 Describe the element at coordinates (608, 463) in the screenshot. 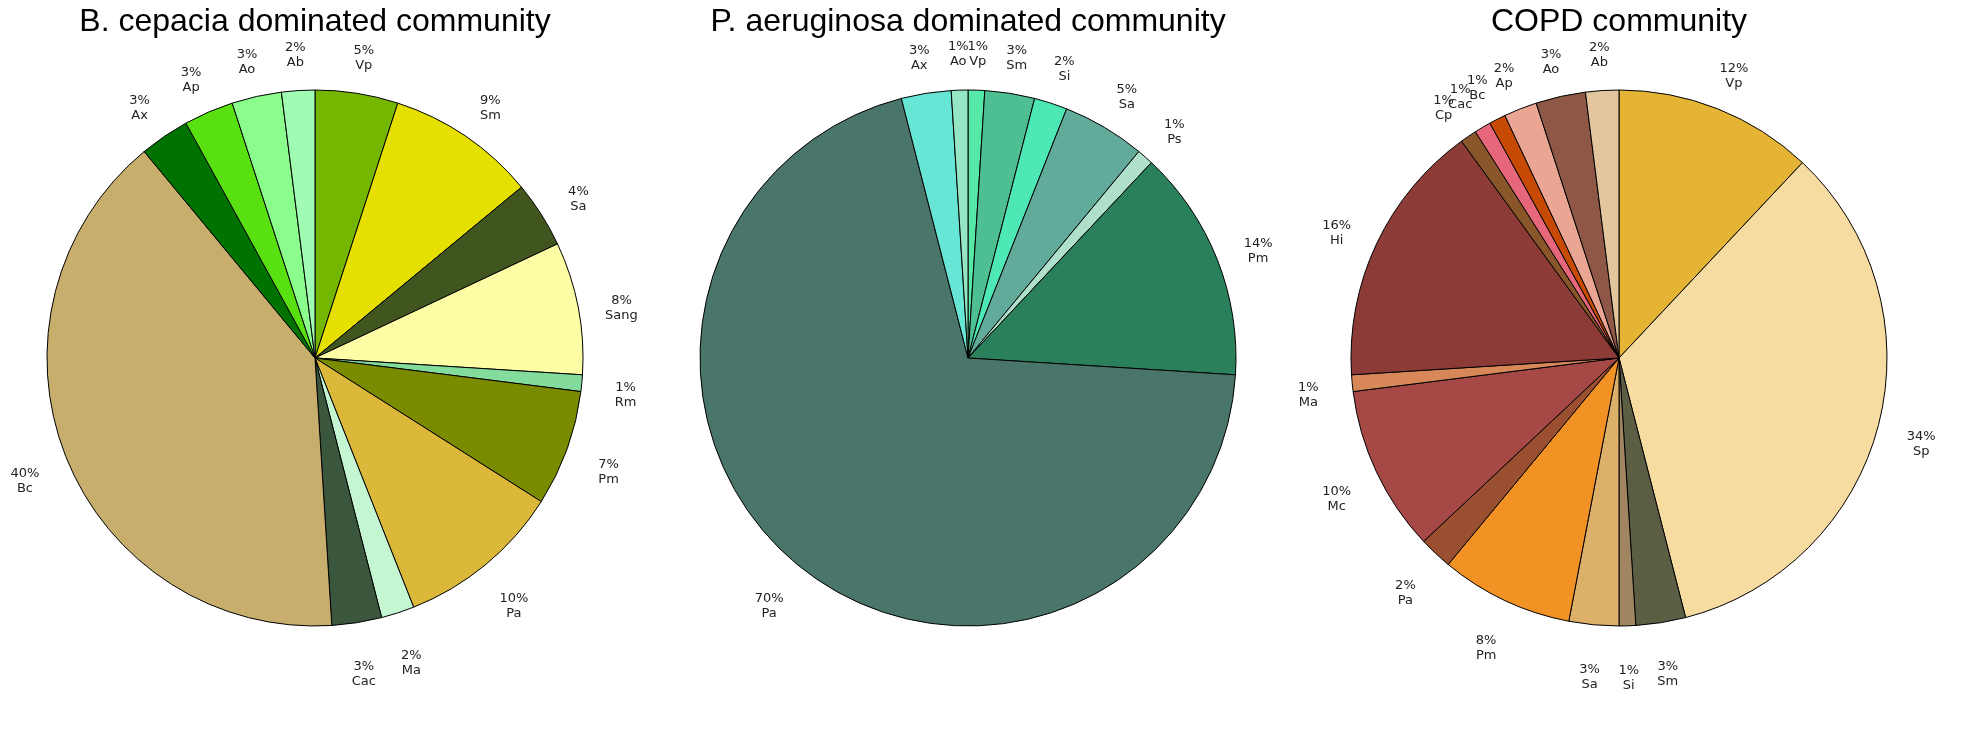

I see `data-label: 7%` at that location.